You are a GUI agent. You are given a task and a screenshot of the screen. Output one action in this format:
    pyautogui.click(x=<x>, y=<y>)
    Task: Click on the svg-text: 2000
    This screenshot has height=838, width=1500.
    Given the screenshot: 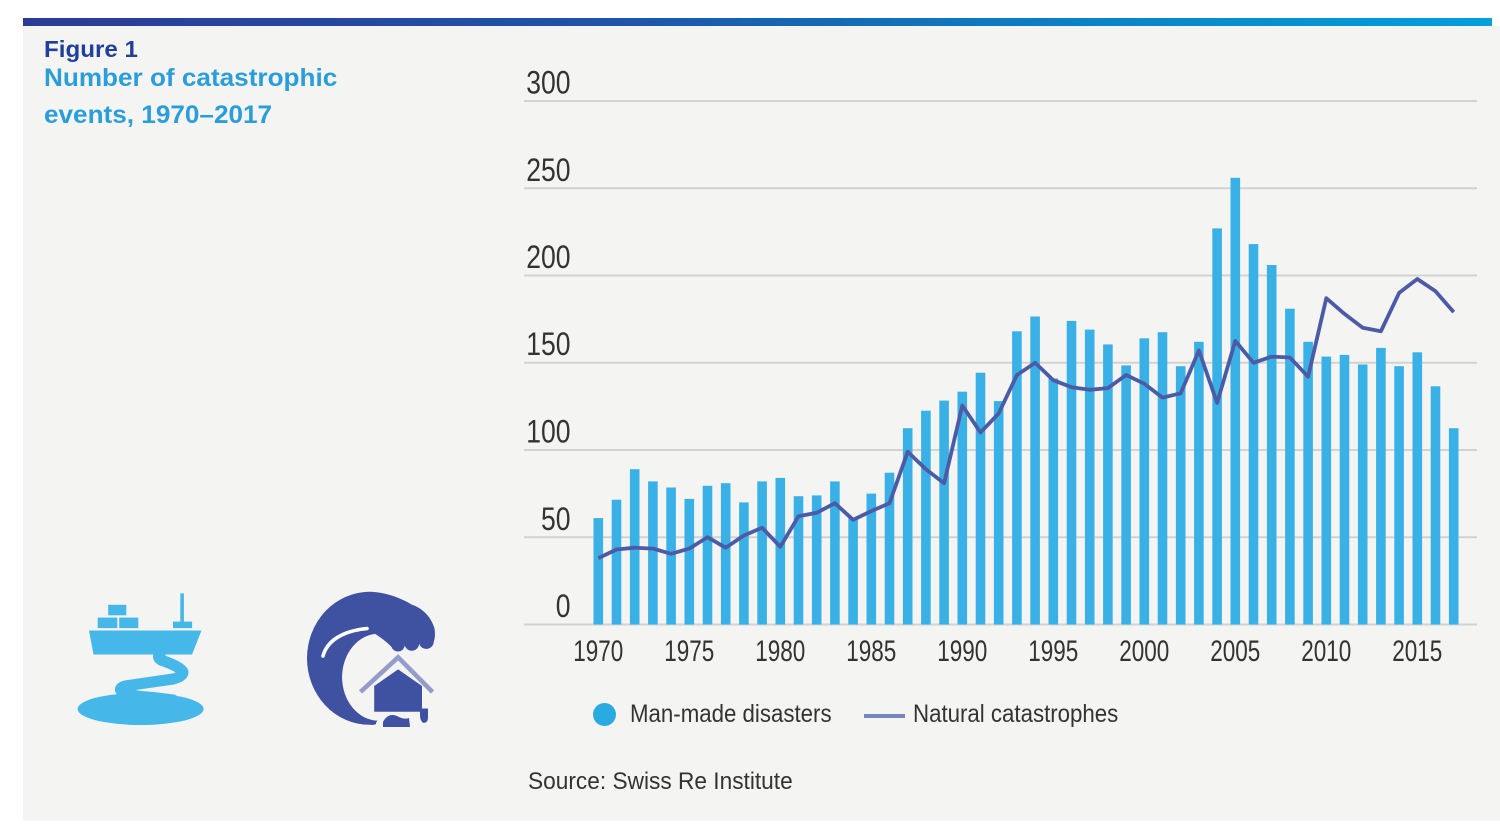 What is the action you would take?
    pyautogui.click(x=1144, y=651)
    